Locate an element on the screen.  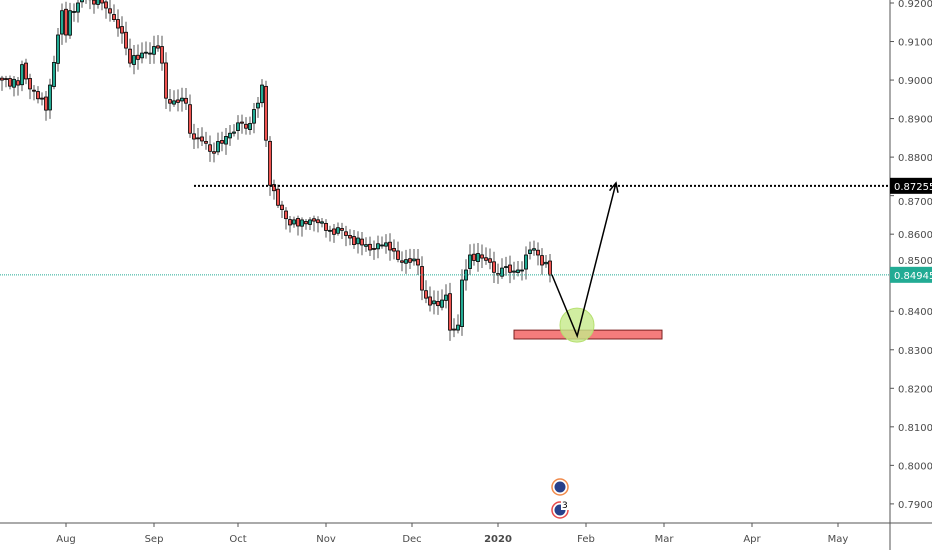
time-axis: Aug Sep Oct Nov Dec 2020 Feb Mar Apr May is located at coordinates (452, 534).